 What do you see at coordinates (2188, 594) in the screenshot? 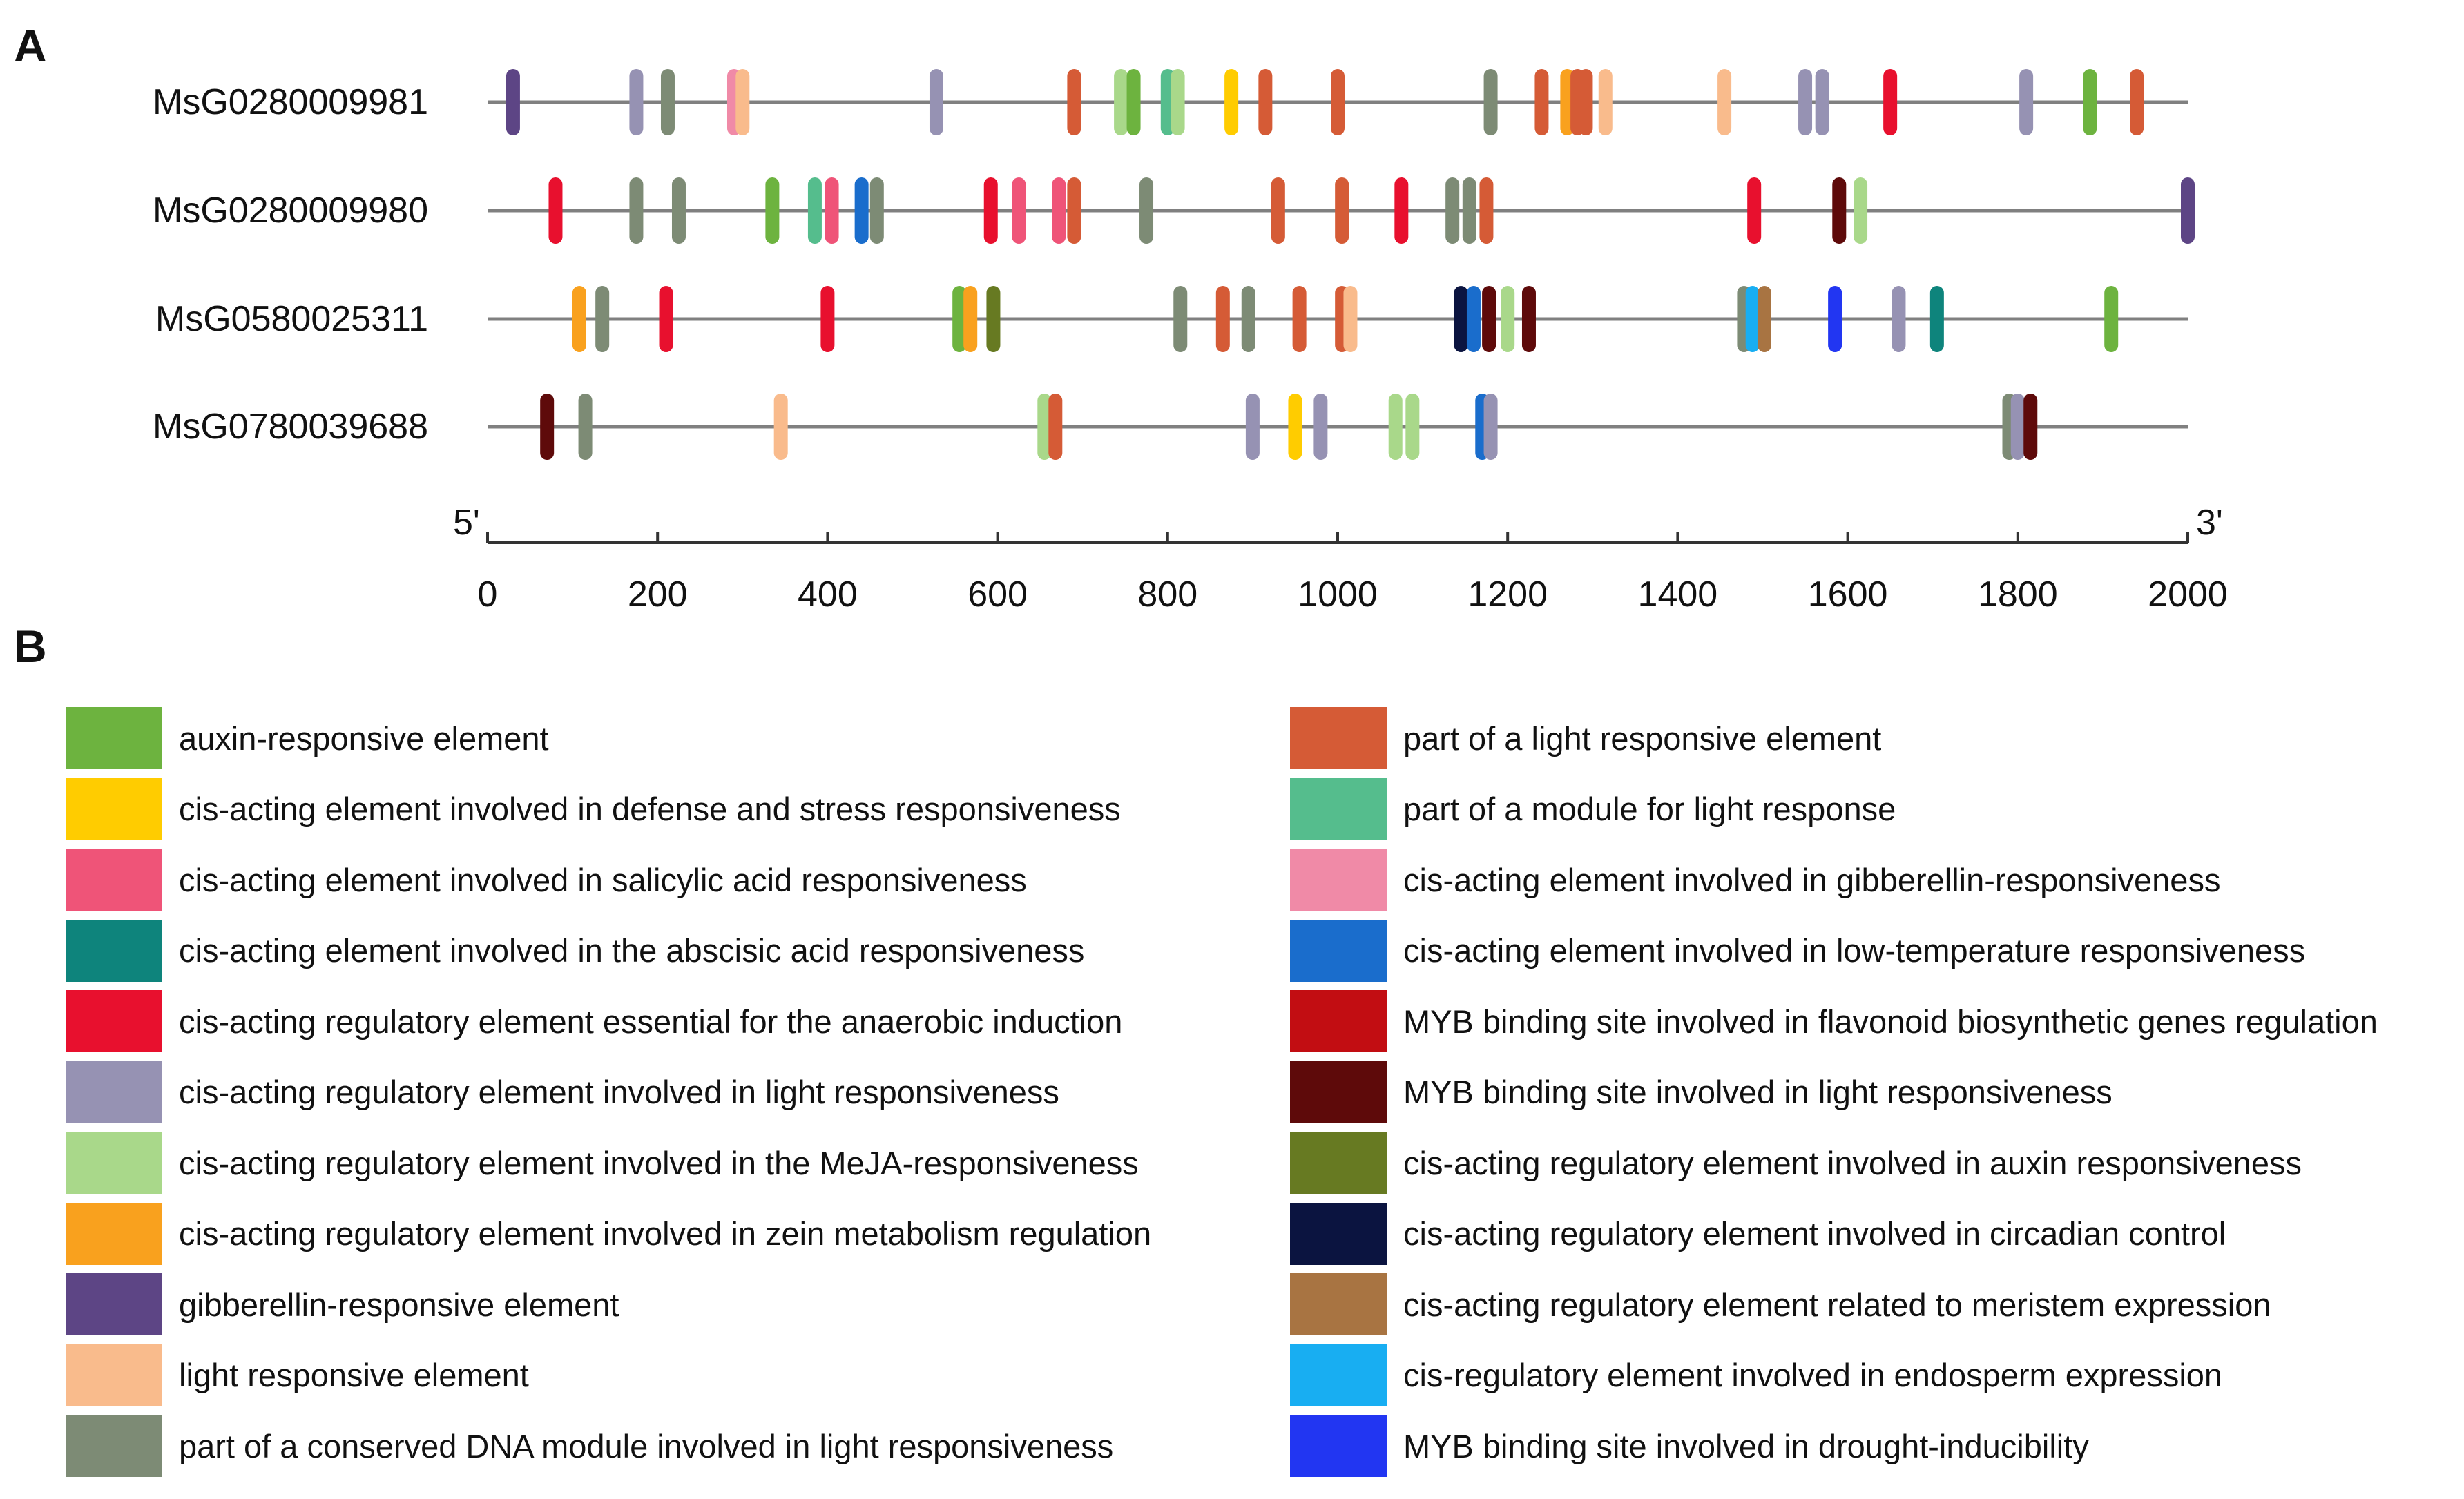
I see `x-tick-label: 2000` at bounding box center [2188, 594].